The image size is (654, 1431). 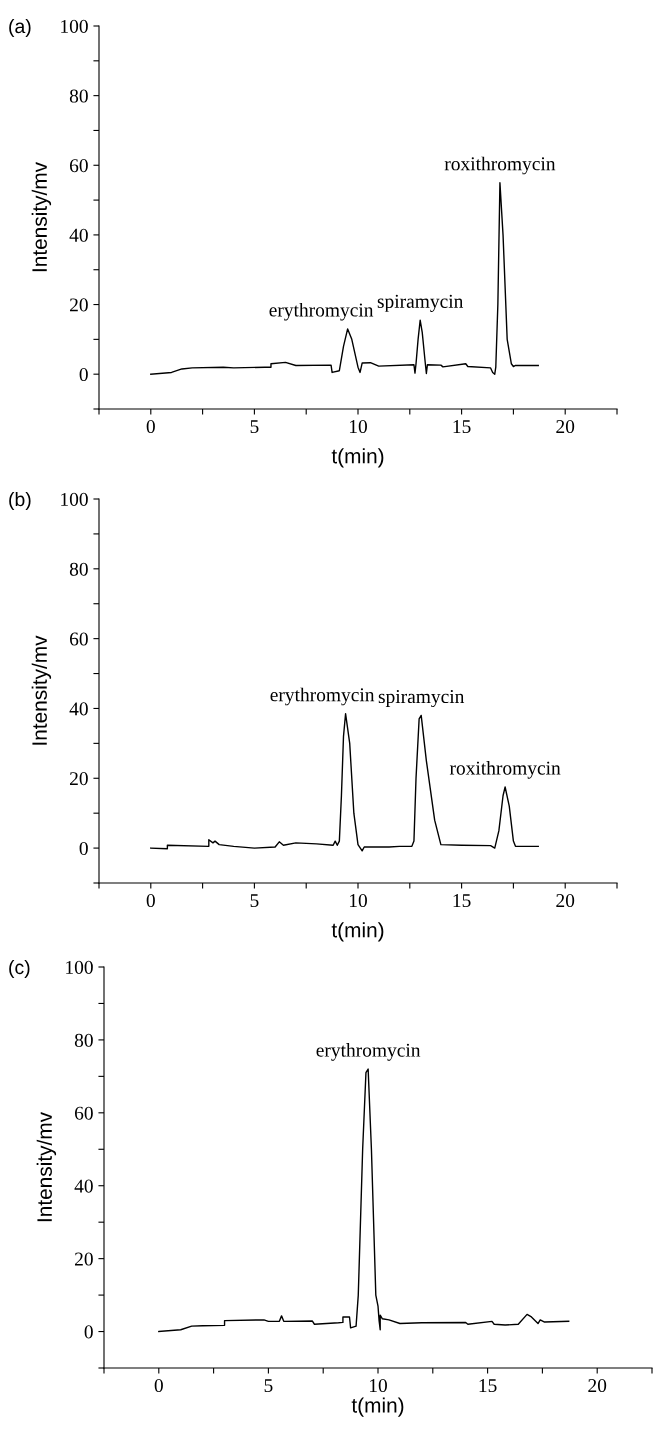 What do you see at coordinates (20, 28) in the screenshot?
I see `chart-title: (a)` at bounding box center [20, 28].